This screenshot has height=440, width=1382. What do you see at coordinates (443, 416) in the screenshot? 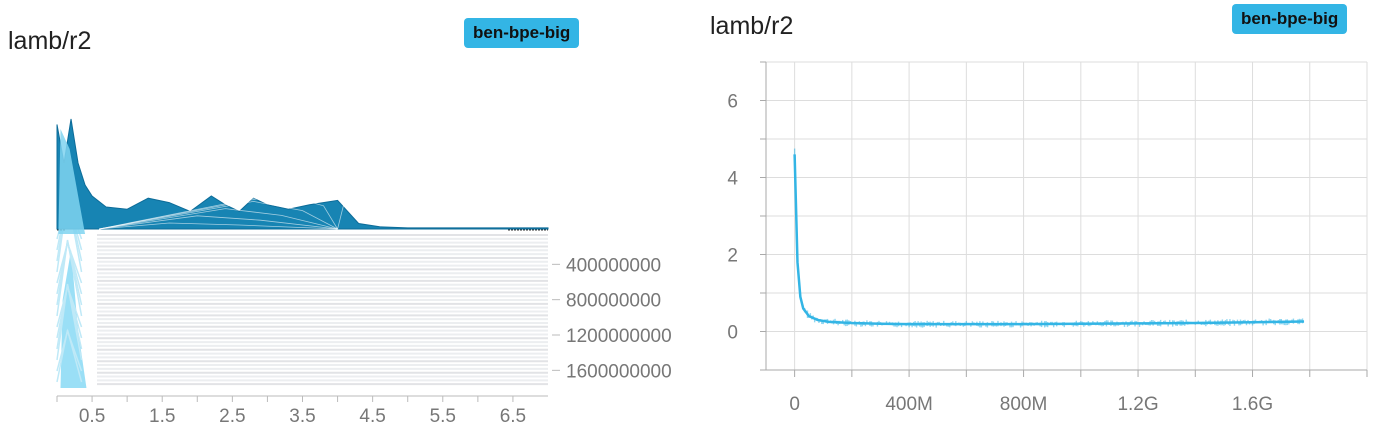
I see `x-tick-label: 5.5` at bounding box center [443, 416].